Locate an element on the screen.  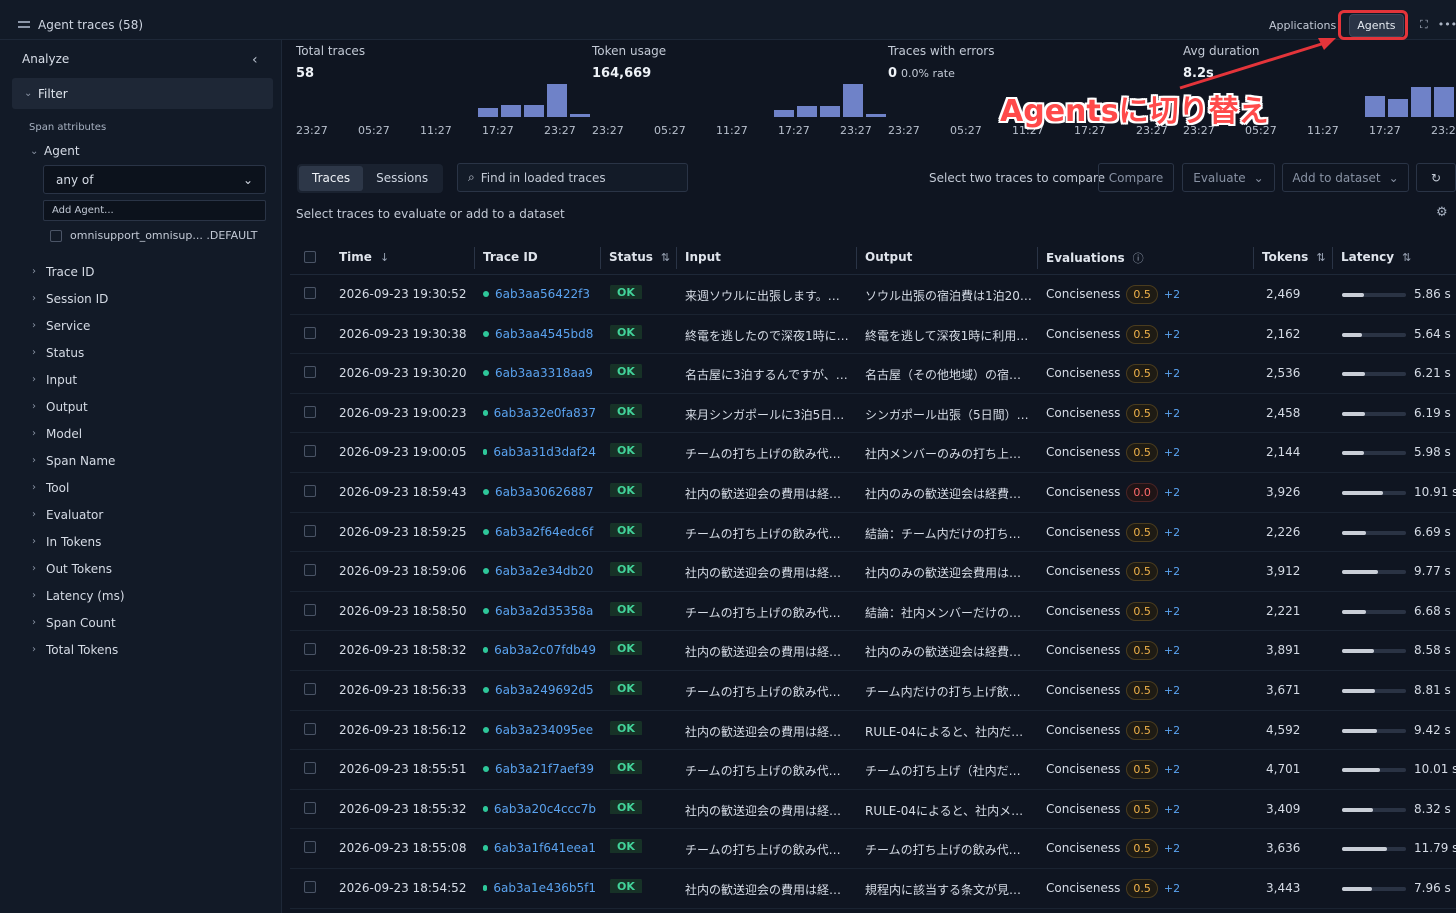
row-trace-id: 6ab3a234095ee is located at coordinates (539, 730).